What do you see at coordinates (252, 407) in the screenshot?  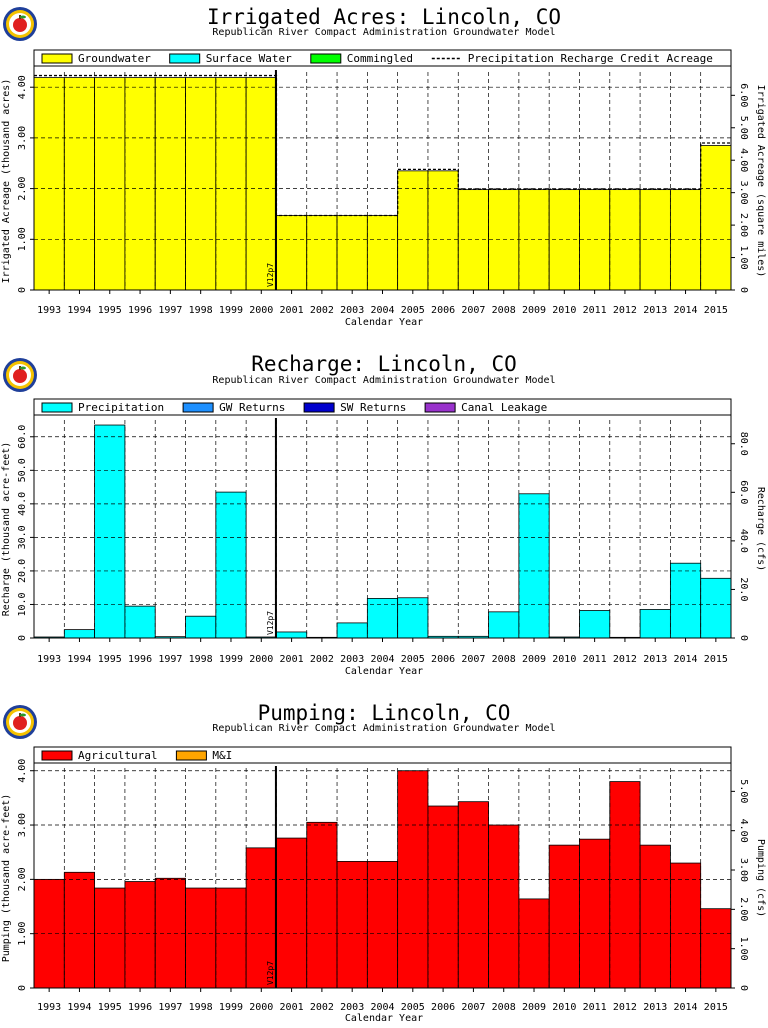 I see `legend-label: GW Returns` at bounding box center [252, 407].